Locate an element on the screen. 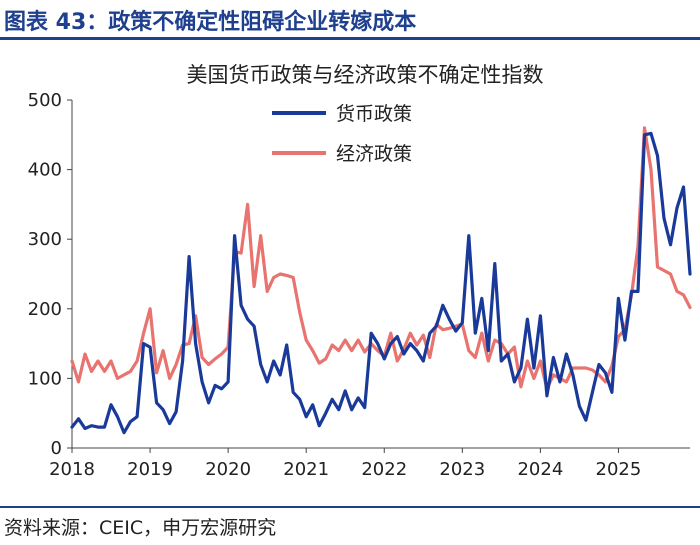 This screenshot has height=545, width=700. y-tick-label: 200 is located at coordinates (45, 309).